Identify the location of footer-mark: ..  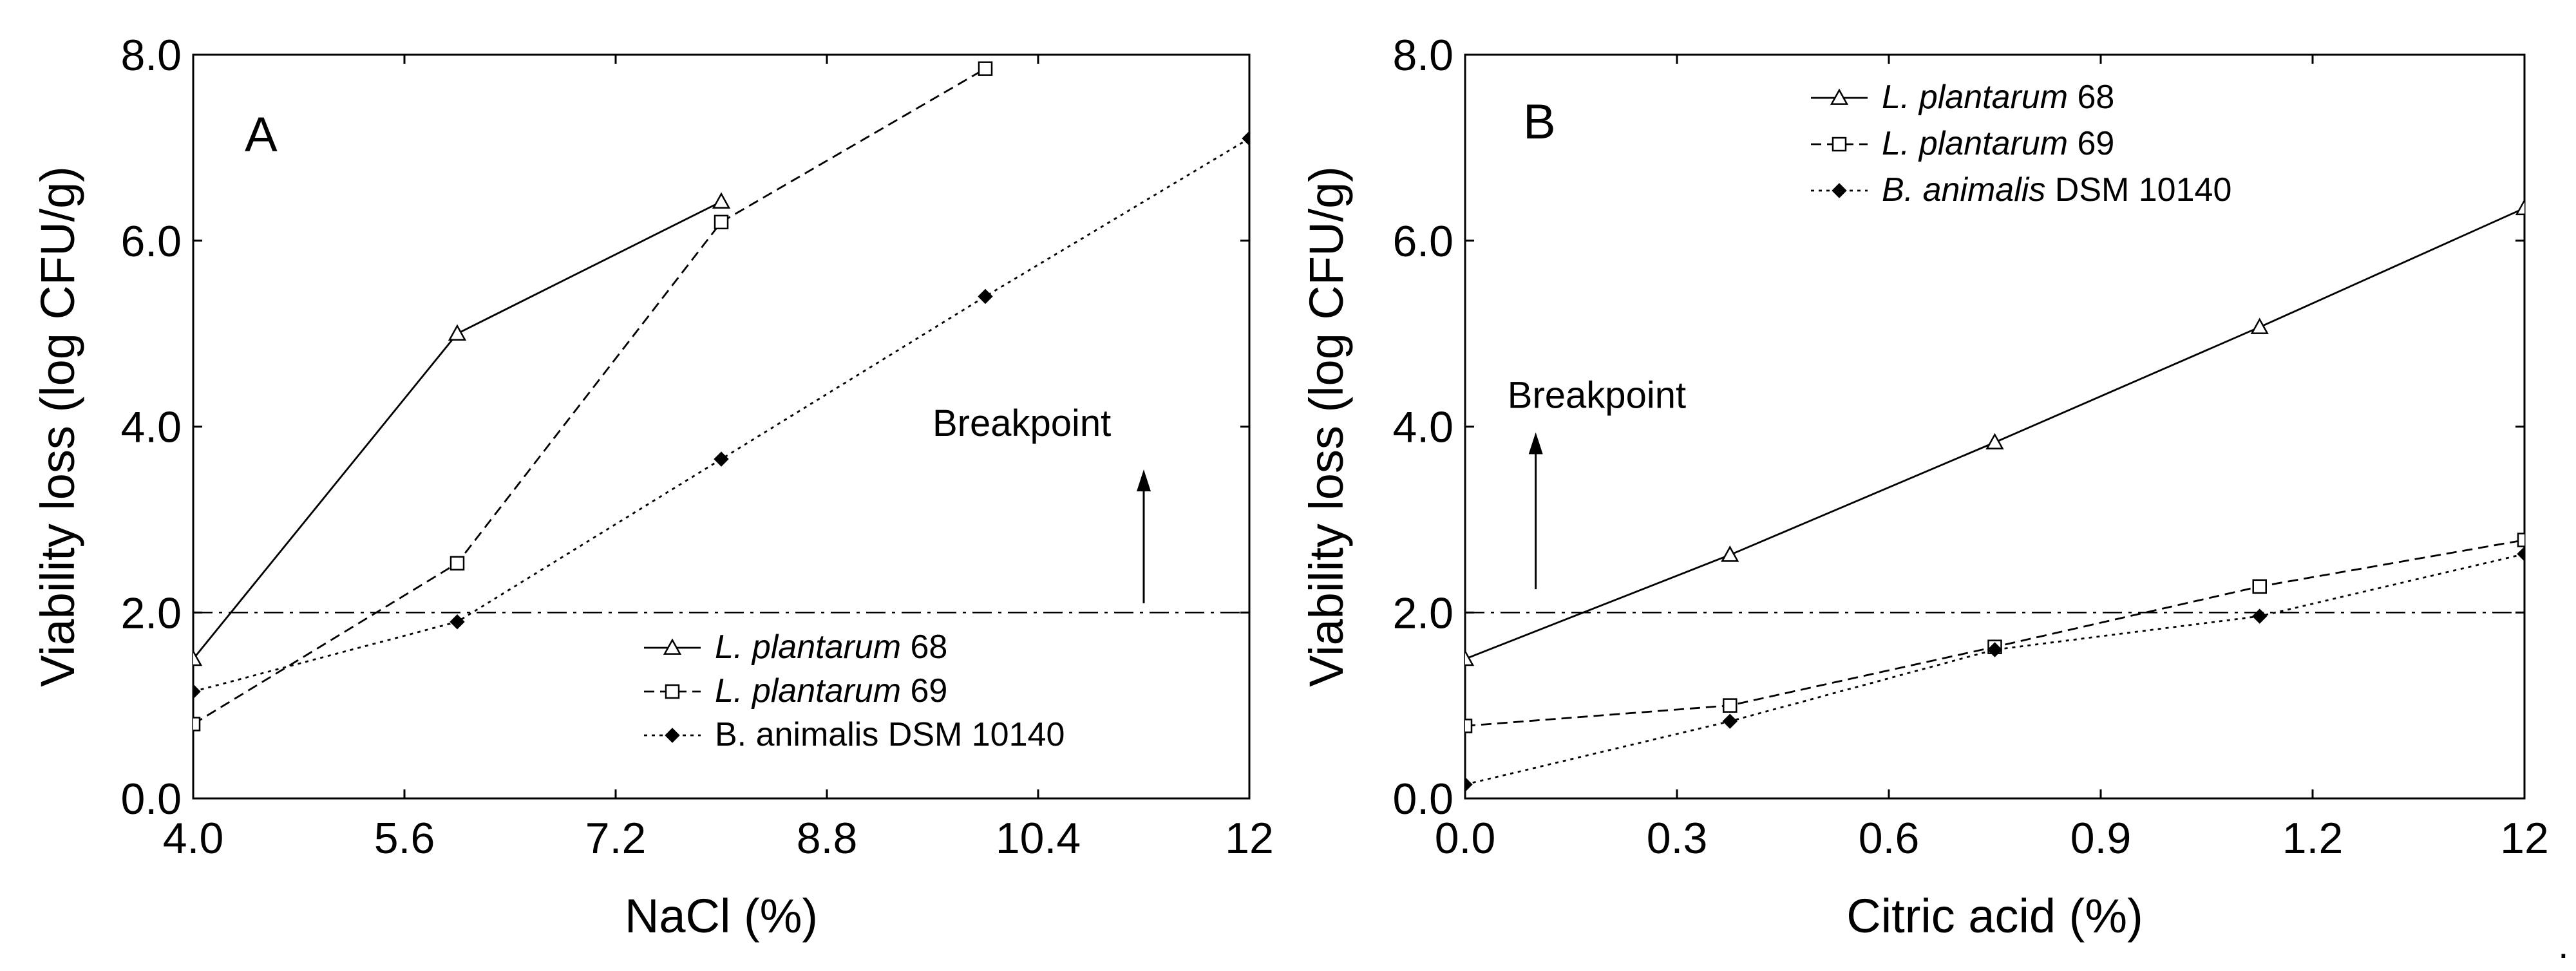
(2563, 944).